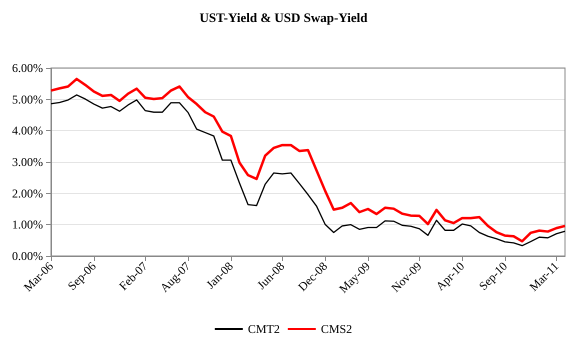 This screenshot has width=567, height=342. Describe the element at coordinates (27, 68) in the screenshot. I see `y-tick-label: 6.00%` at that location.